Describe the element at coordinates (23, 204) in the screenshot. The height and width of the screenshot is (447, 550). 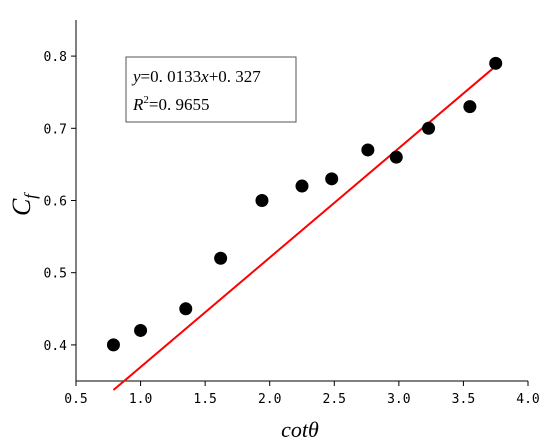
I see `y-axis-title: Cf` at that location.